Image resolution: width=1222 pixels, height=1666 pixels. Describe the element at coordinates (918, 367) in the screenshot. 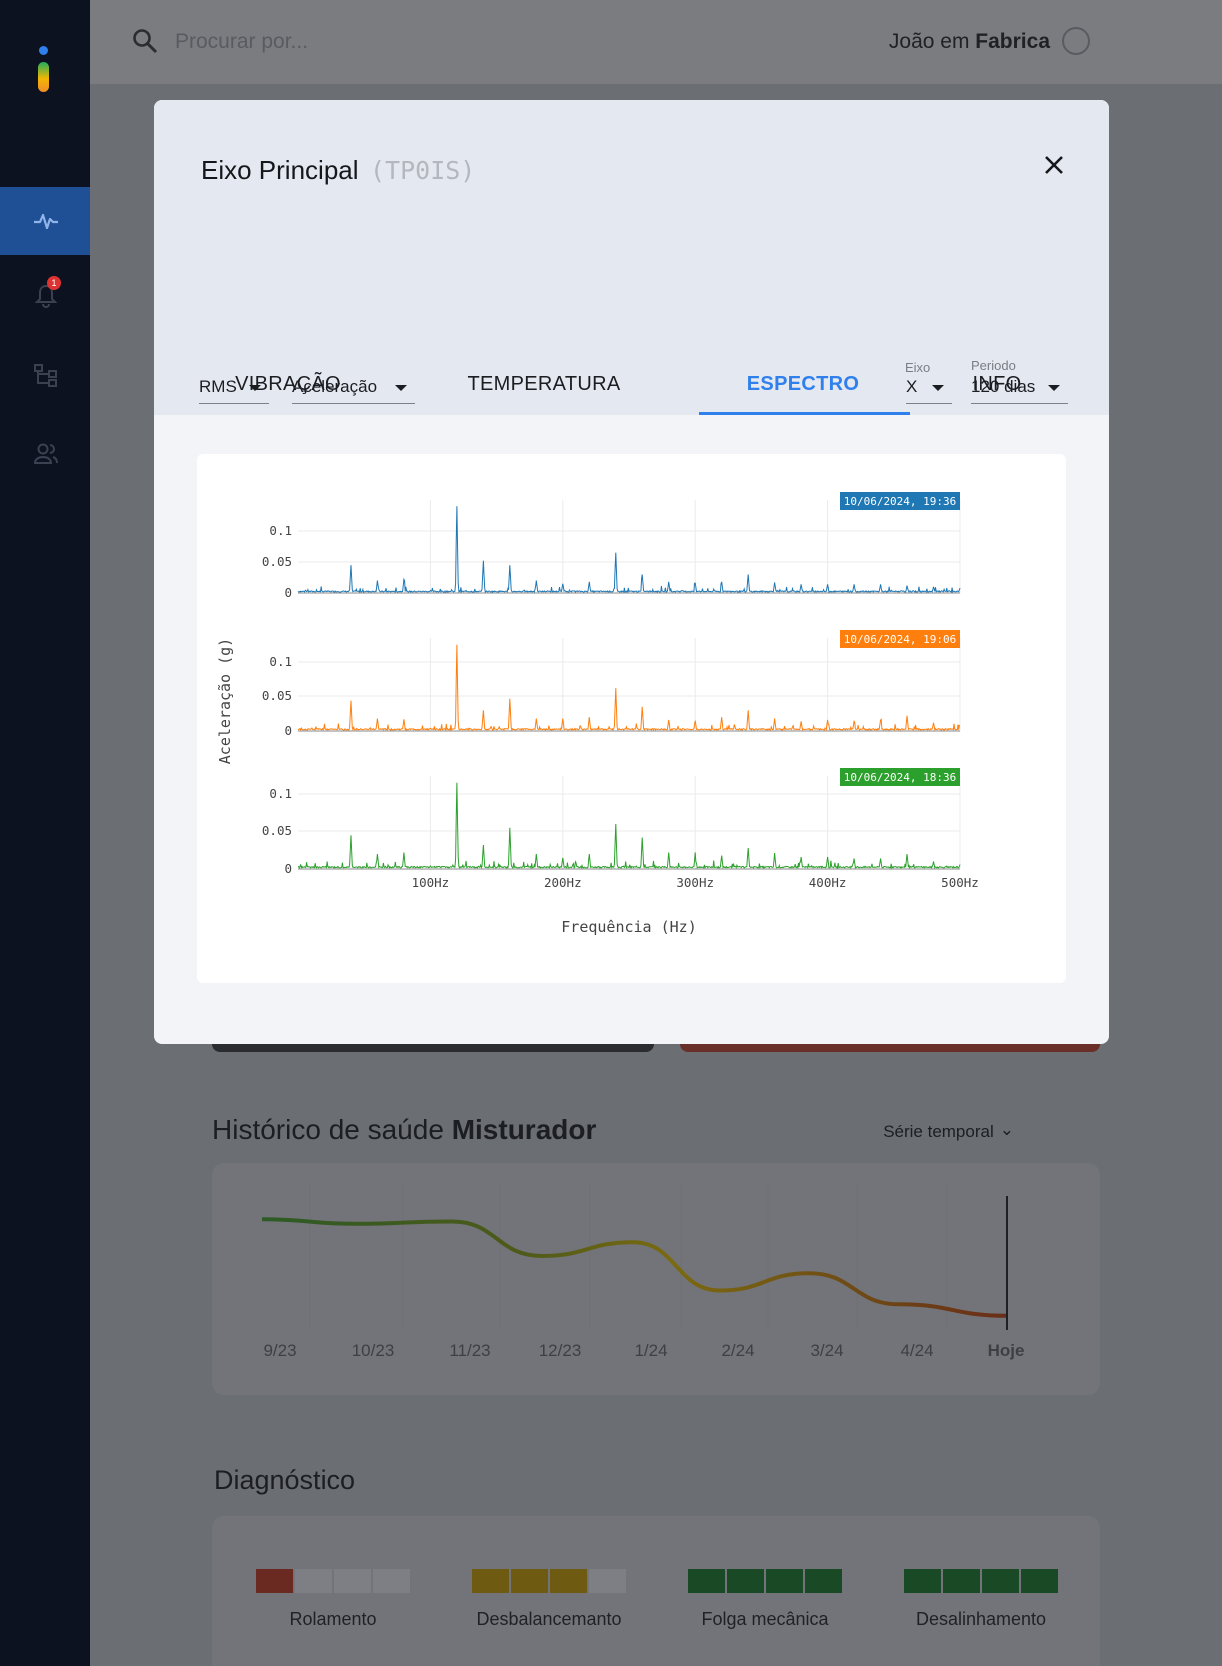

I see `axis-select-label: Eixo` at that location.